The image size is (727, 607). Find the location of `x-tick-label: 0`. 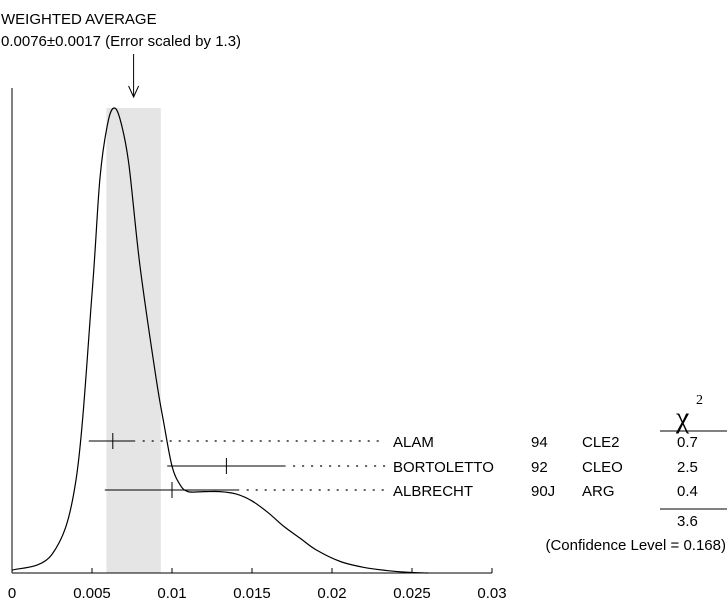

x-tick-label: 0 is located at coordinates (12, 593).